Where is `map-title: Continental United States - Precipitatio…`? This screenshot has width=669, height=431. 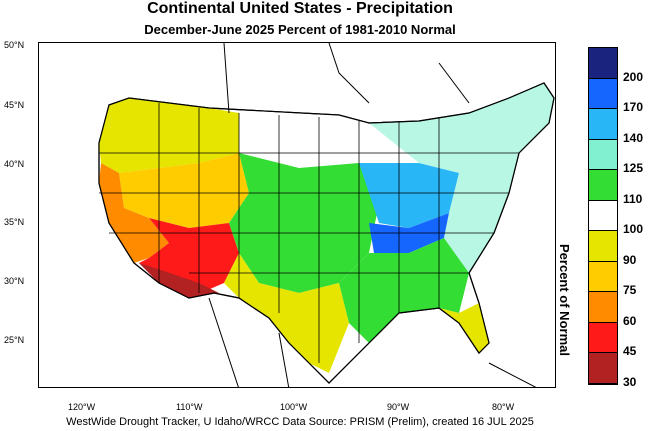
map-title: Continental United States - Precipitatio… is located at coordinates (300, 8).